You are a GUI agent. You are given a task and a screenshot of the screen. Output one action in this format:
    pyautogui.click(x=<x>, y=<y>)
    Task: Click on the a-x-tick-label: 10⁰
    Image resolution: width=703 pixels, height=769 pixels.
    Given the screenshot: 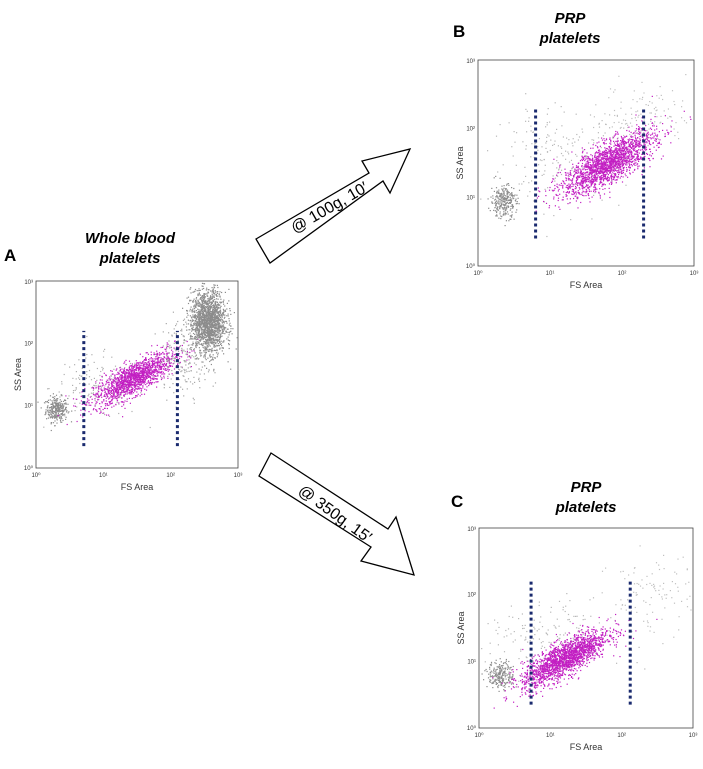 What is the action you would take?
    pyautogui.click(x=36, y=475)
    